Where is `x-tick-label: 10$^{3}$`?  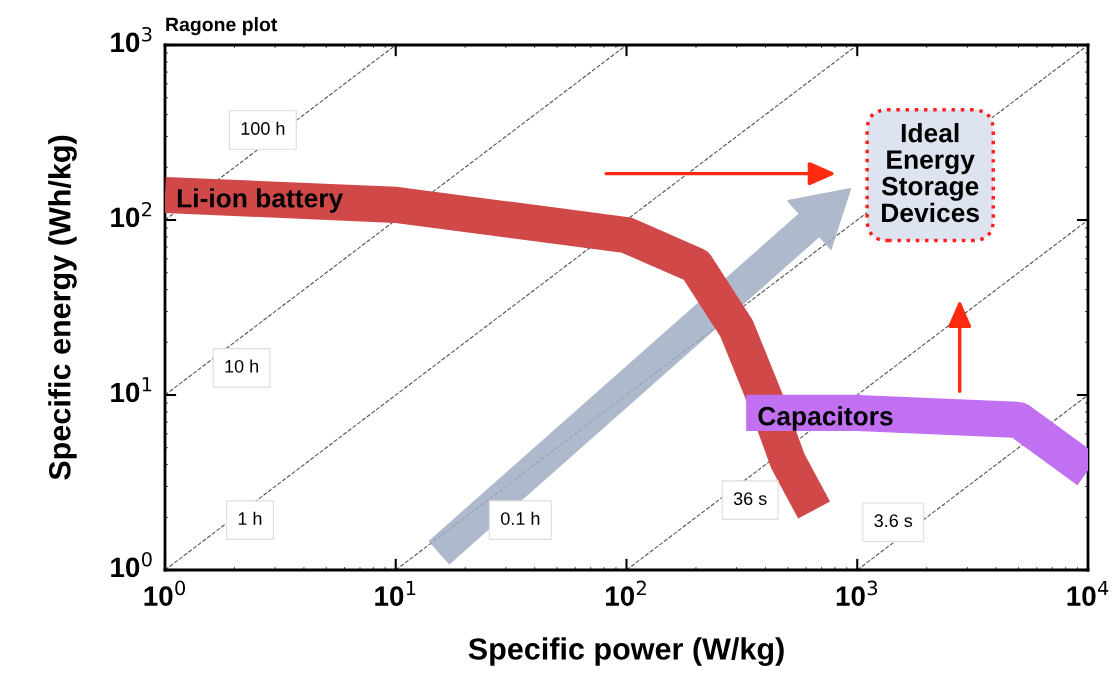 x-tick-label: 10$^{3}$ is located at coordinates (856, 593).